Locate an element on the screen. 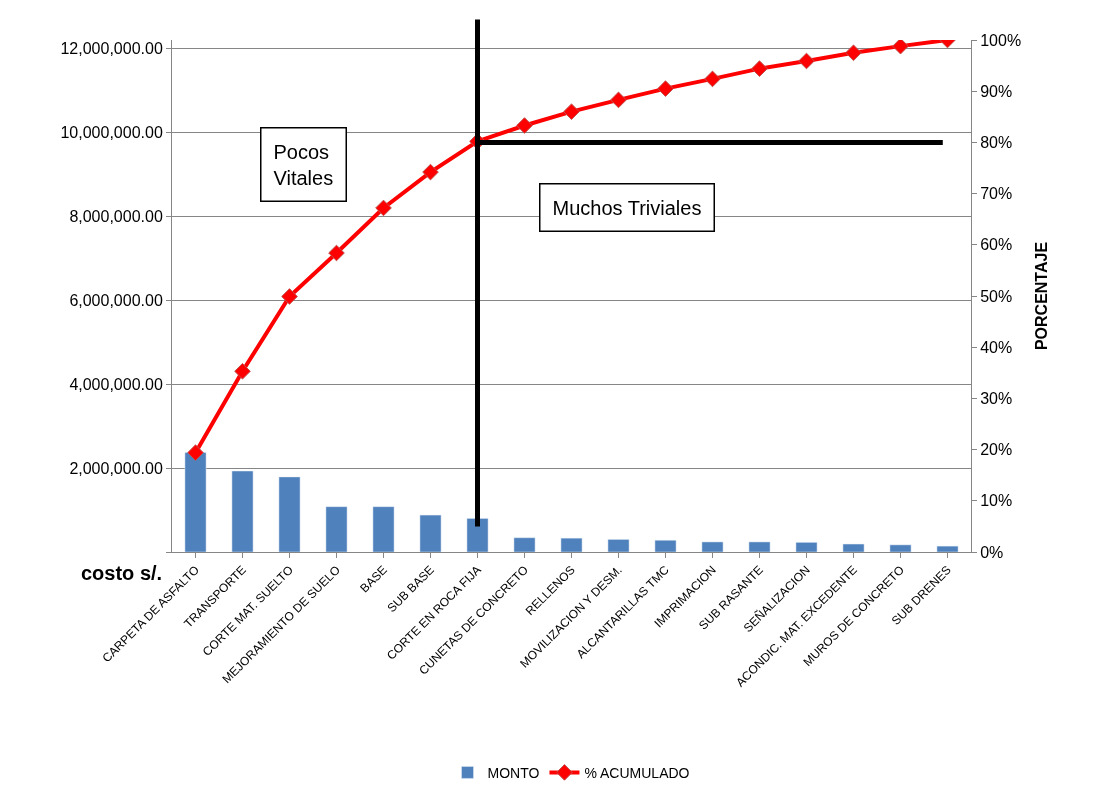  legend-label: MONTO is located at coordinates (513, 772).